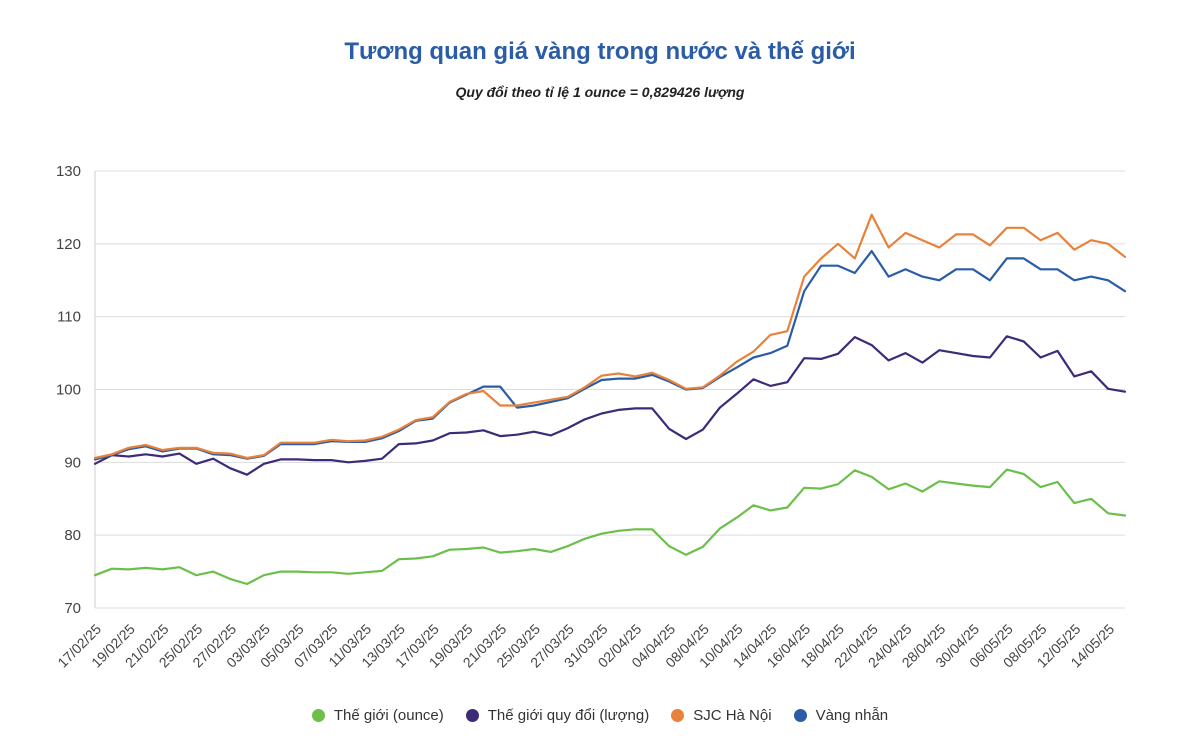 The image size is (1200, 750). Describe the element at coordinates (568, 715) in the screenshot. I see `legend-label: Thế giới quy đổi (lượng)` at that location.